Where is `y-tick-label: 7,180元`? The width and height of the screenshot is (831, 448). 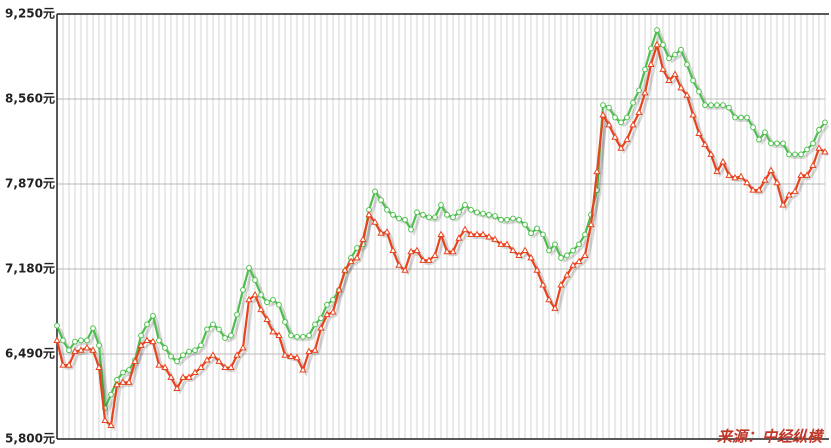
y-tick-label: 7,180元 is located at coordinates (30, 269).